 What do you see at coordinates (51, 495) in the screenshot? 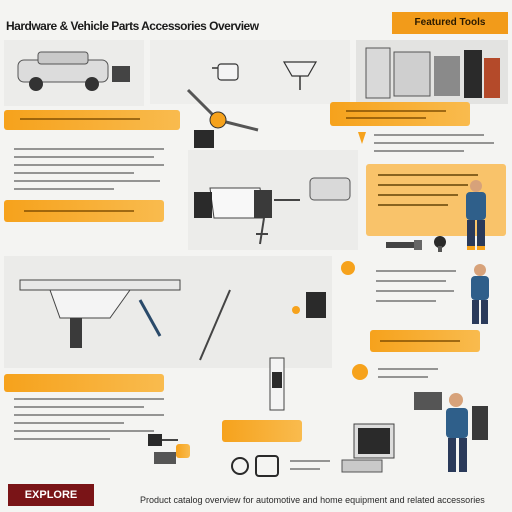
I see `brand-logo: EXPLORE` at bounding box center [51, 495].